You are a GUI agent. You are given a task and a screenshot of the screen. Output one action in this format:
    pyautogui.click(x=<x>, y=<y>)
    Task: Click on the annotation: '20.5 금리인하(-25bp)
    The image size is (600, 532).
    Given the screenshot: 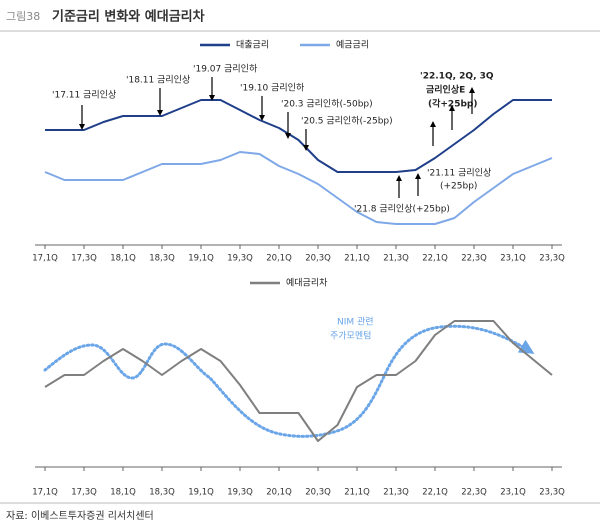 What is the action you would take?
    pyautogui.click(x=347, y=121)
    